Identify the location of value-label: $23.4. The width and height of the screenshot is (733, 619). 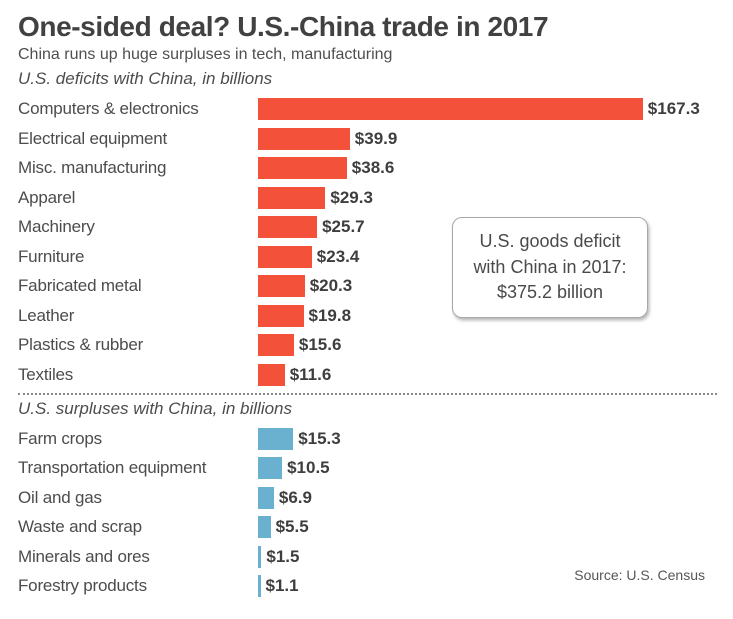
(338, 256).